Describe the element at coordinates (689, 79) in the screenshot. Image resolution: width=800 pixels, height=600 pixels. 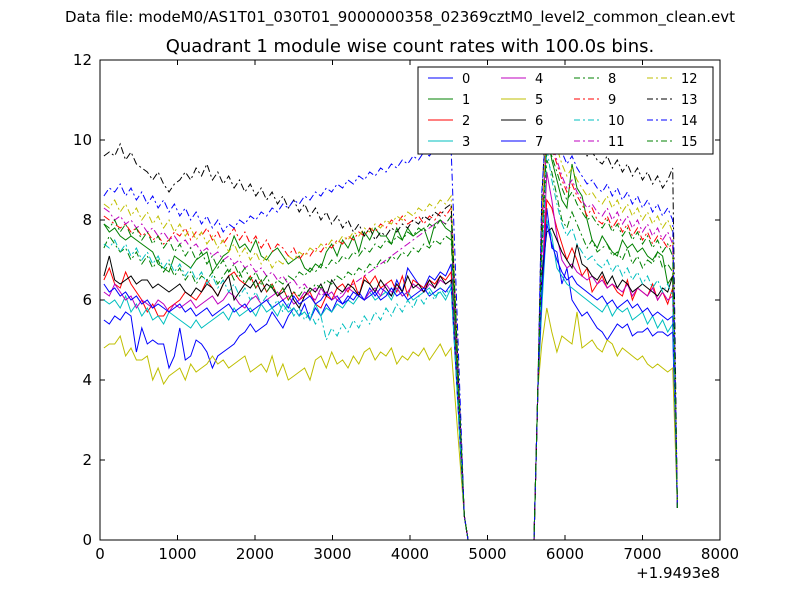
I see `legend-label-12: 12` at that location.